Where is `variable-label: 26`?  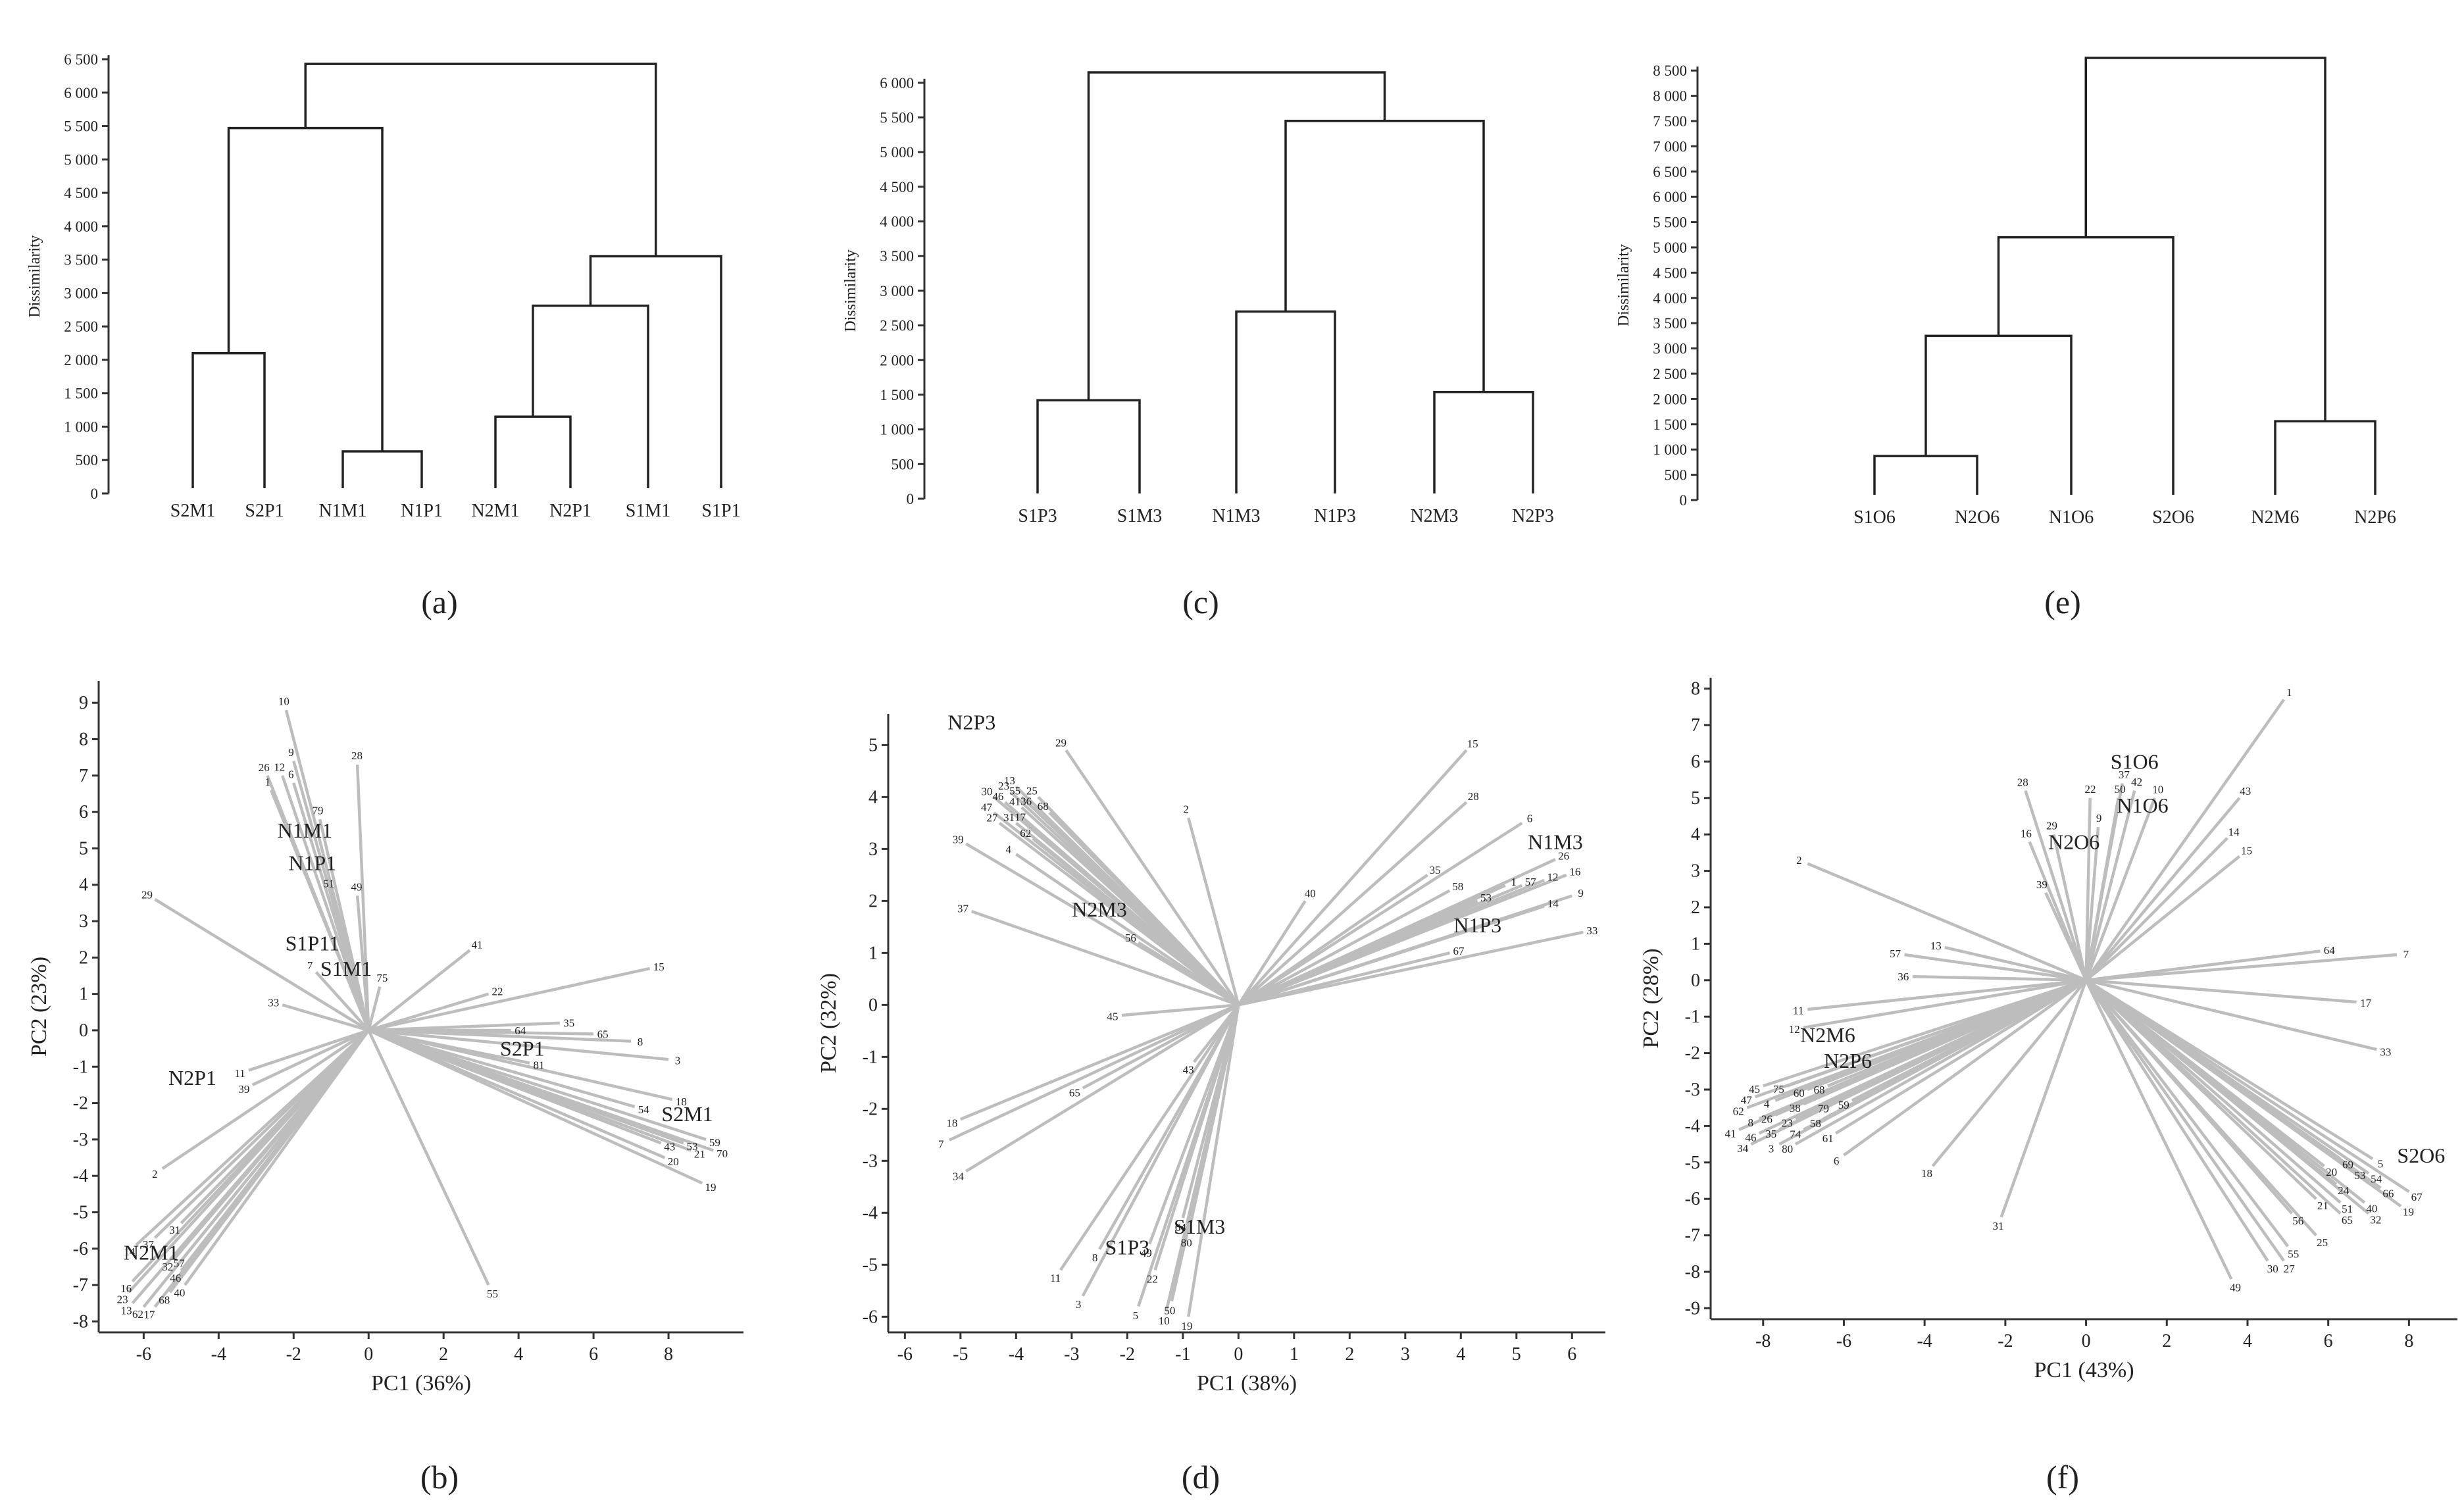 variable-label: 26 is located at coordinates (1767, 1119).